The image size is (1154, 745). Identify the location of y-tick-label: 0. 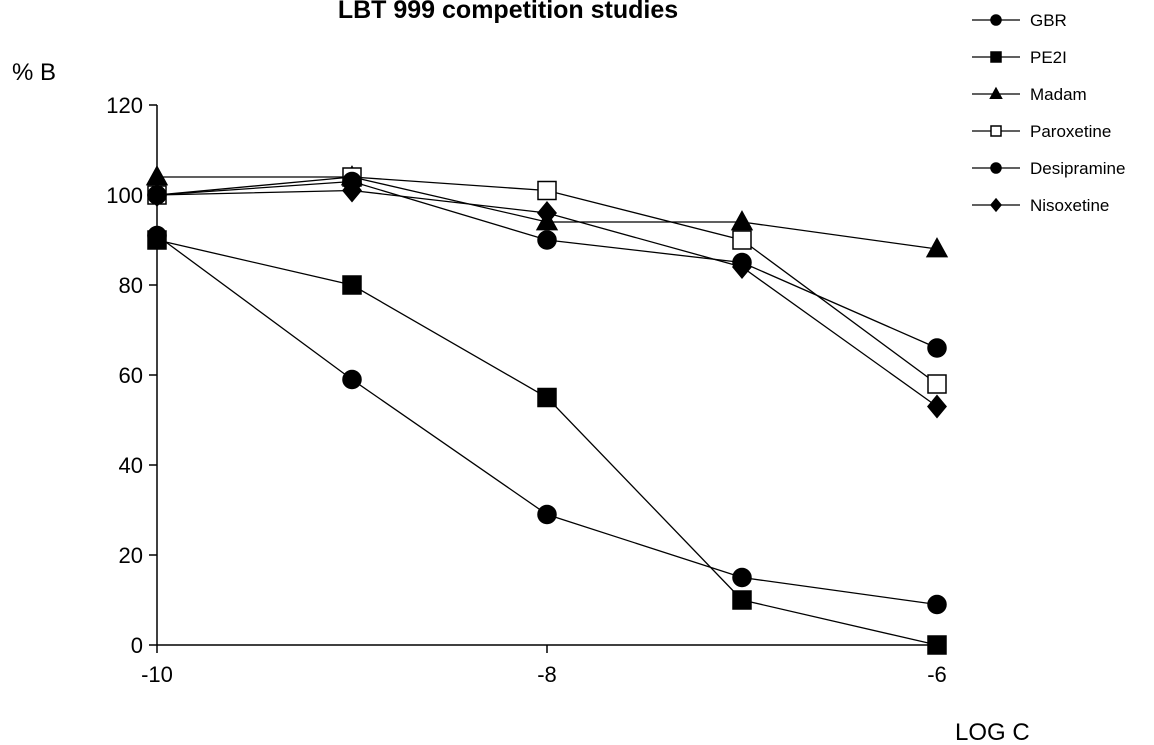
(137, 645).